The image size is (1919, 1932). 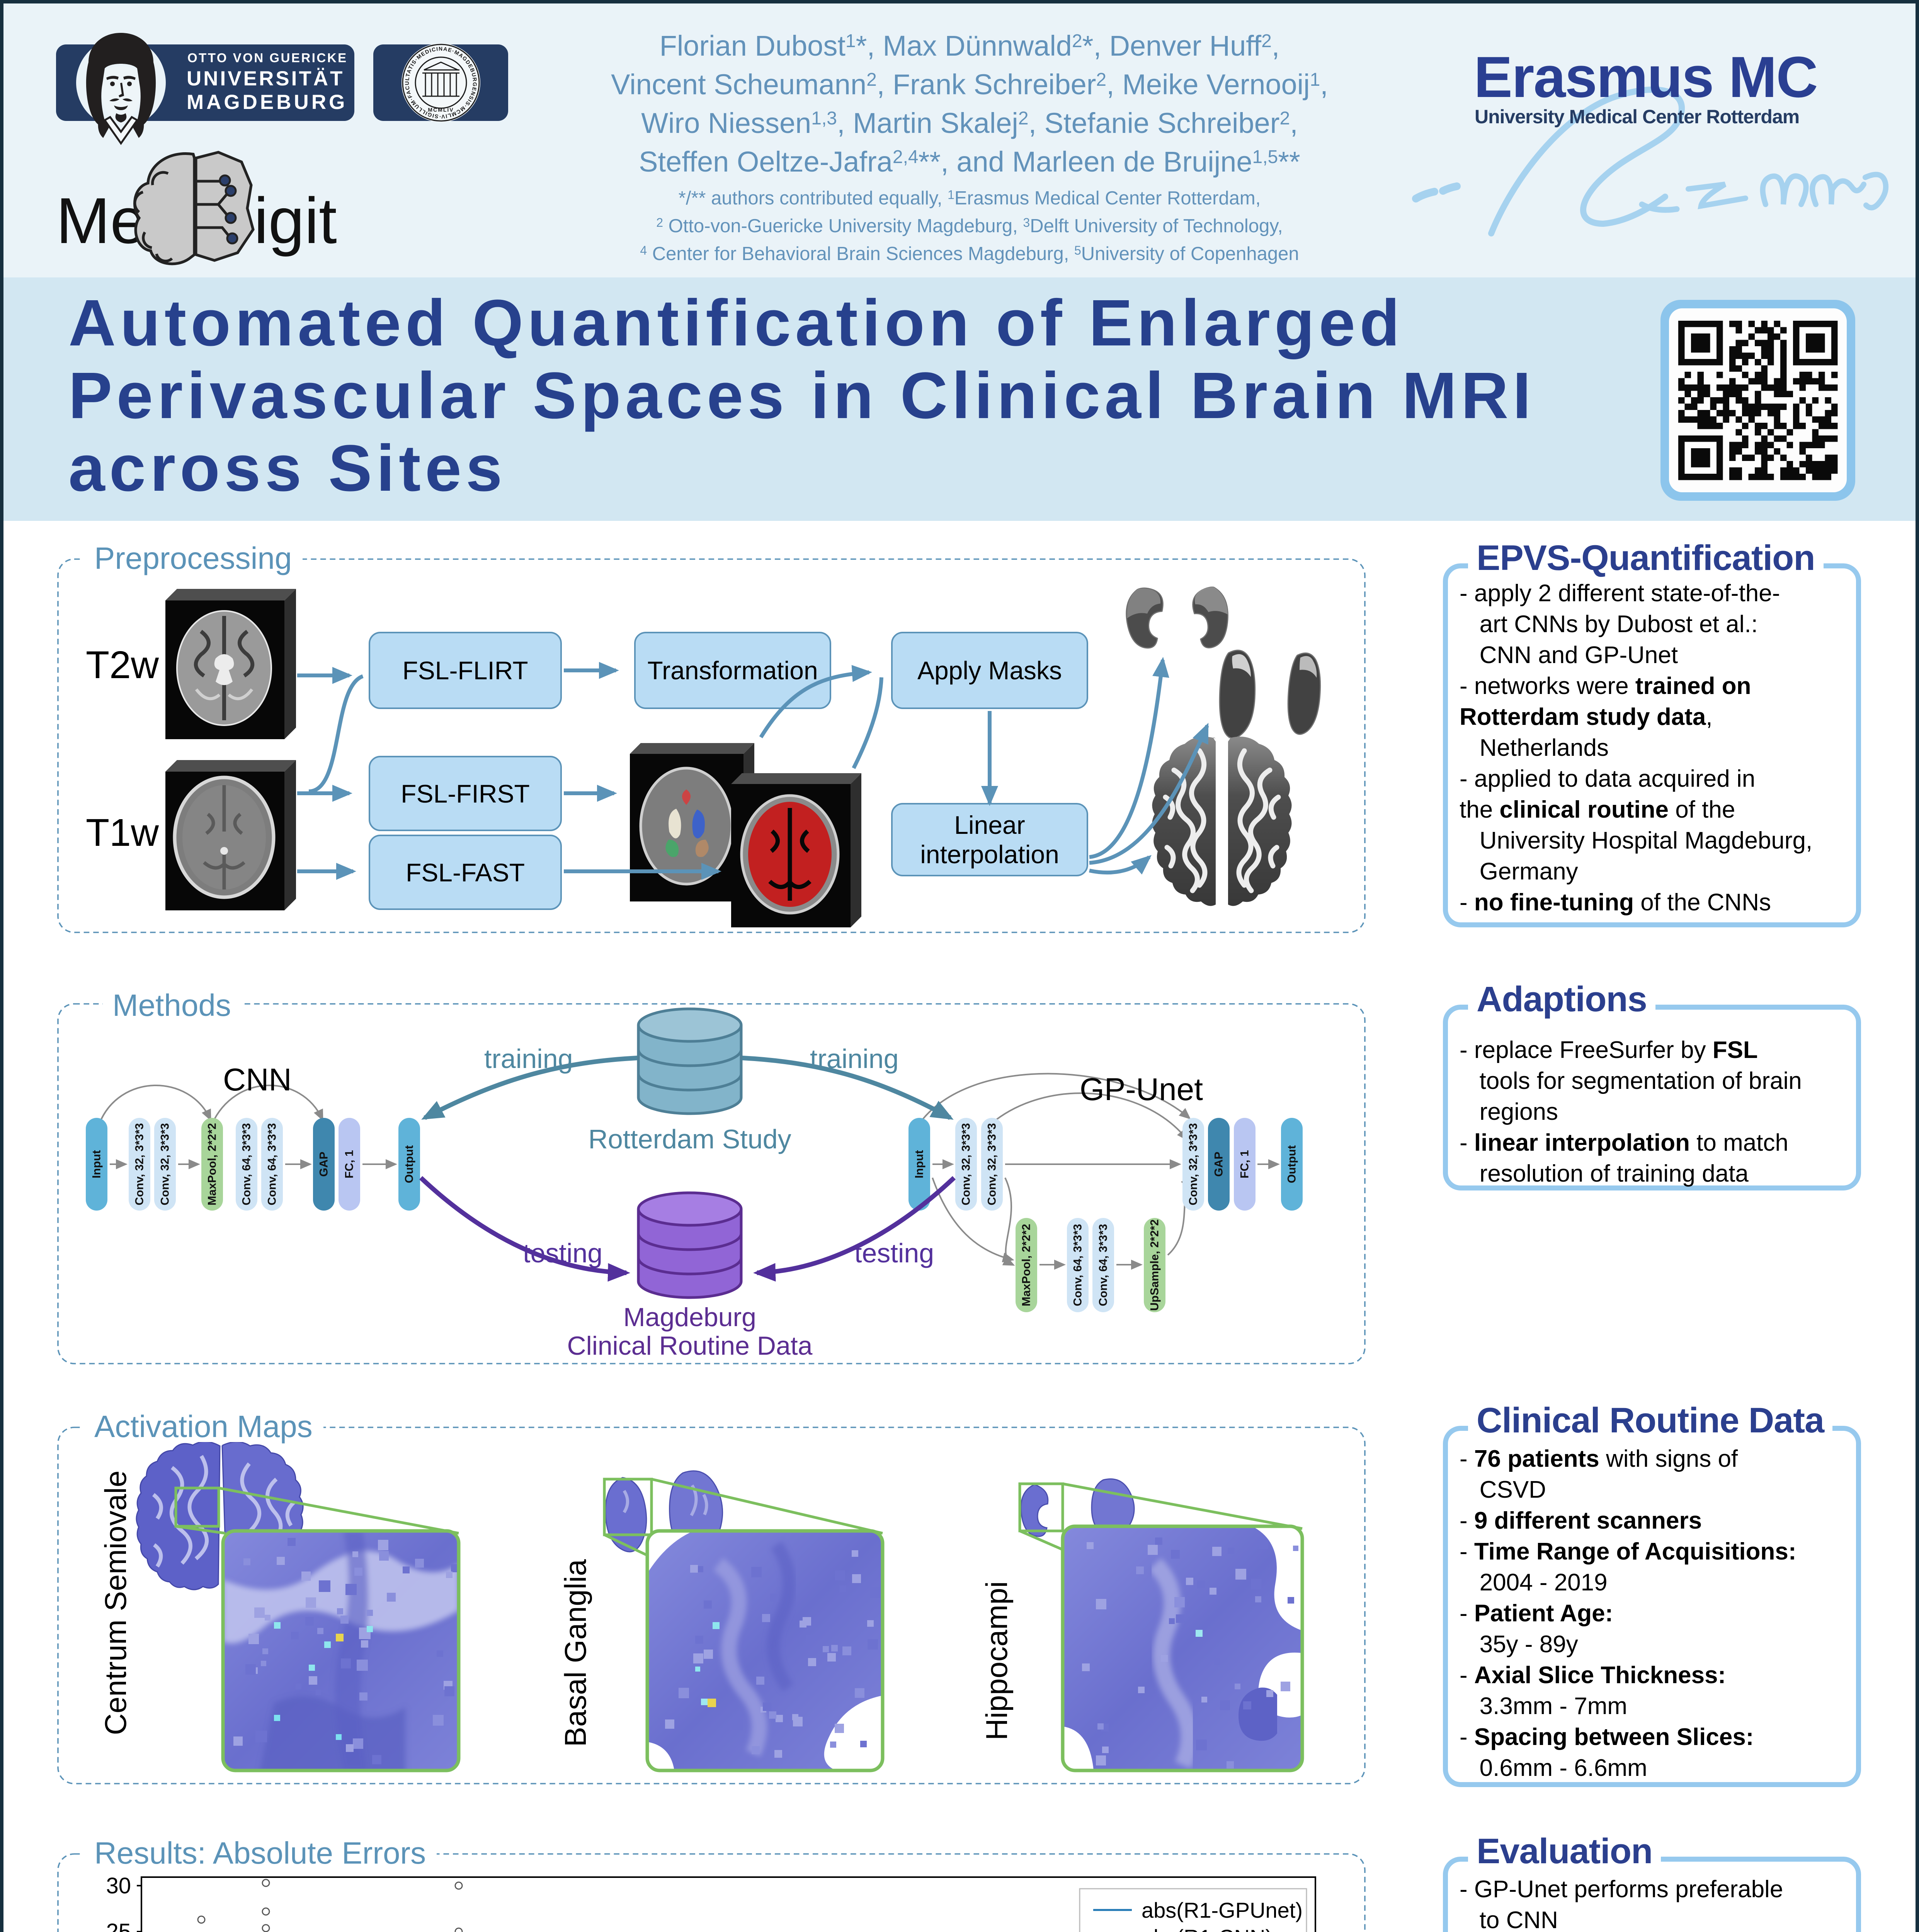 What do you see at coordinates (1154, 1265) in the screenshot?
I see `svg-text: UpSample, 2*2*2` at bounding box center [1154, 1265].